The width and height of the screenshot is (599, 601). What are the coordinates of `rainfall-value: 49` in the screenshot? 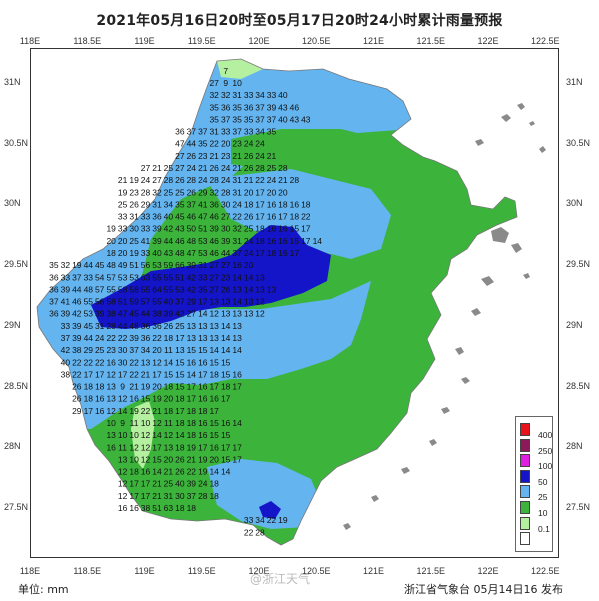 It's located at (123, 265).